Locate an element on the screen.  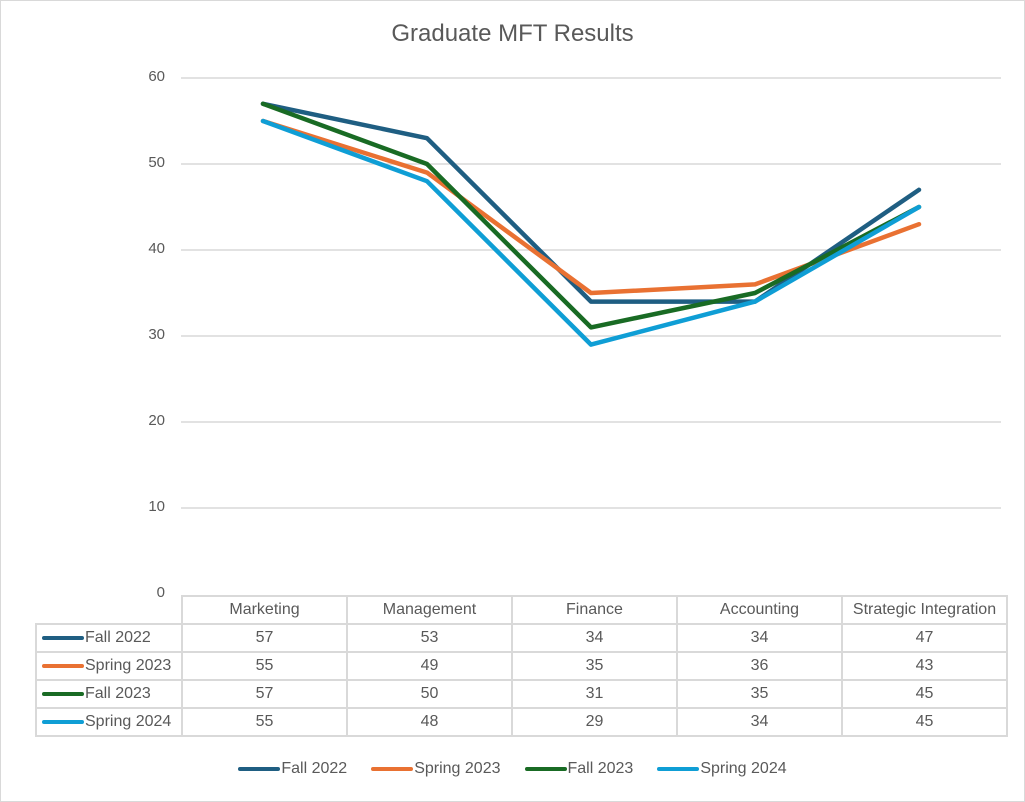
table-row: Fall 2023 57 50 31 35 45 is located at coordinates (521, 694).